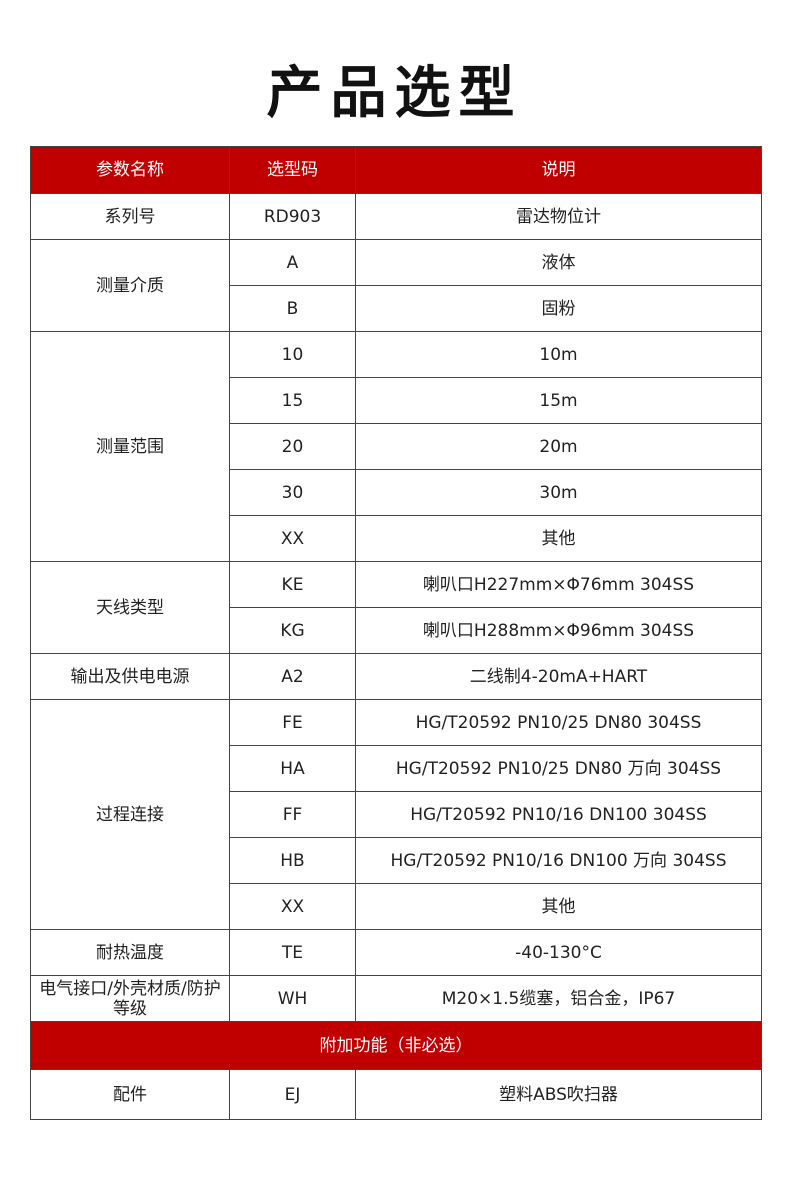 This screenshot has height=1200, width=789. I want to click on parameter-name: 测量范围, so click(130, 446).